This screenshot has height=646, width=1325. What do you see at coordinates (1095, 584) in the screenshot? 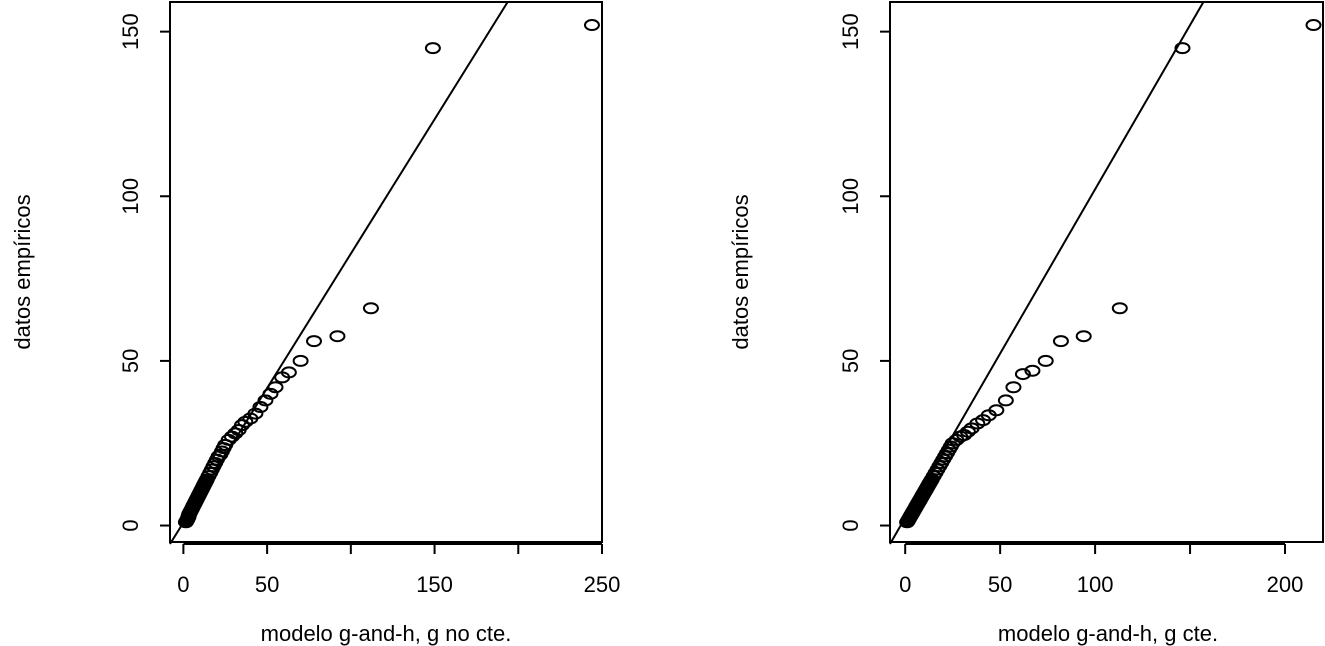
I see `x-tick-label: 100` at bounding box center [1095, 584].